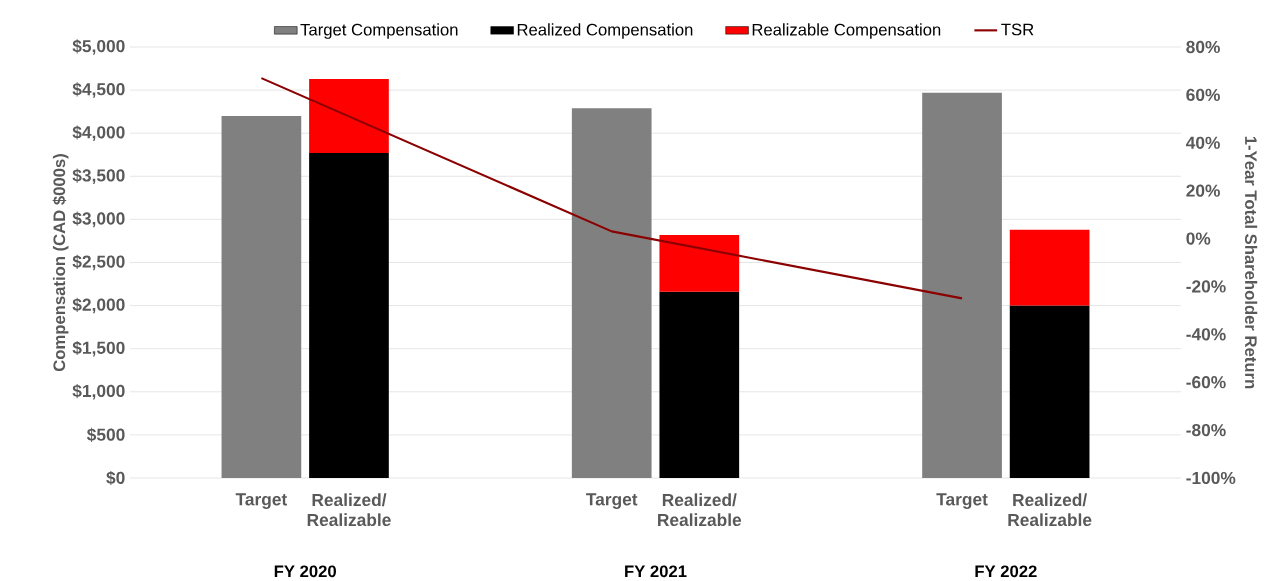 This screenshot has height=581, width=1273. Describe the element at coordinates (60, 263) in the screenshot. I see `y-axis-title: Compensation (CAD $000s)` at that location.